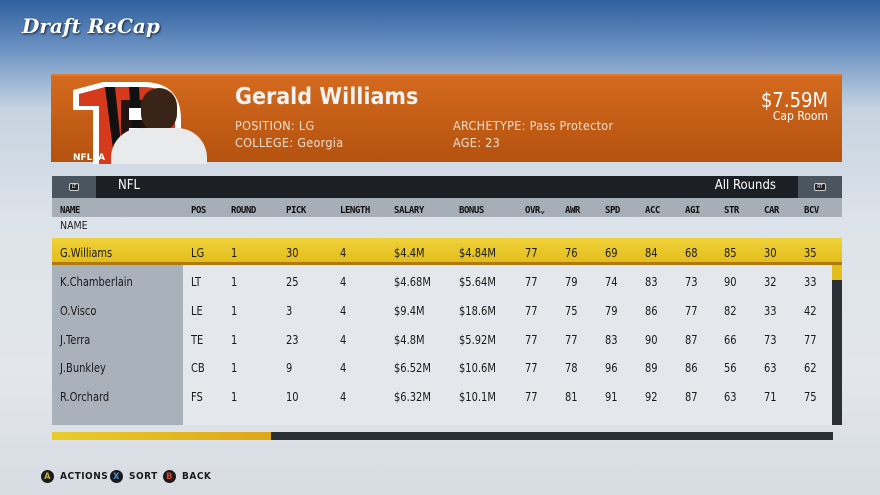  I want to click on cell-car: 63, so click(770, 367).